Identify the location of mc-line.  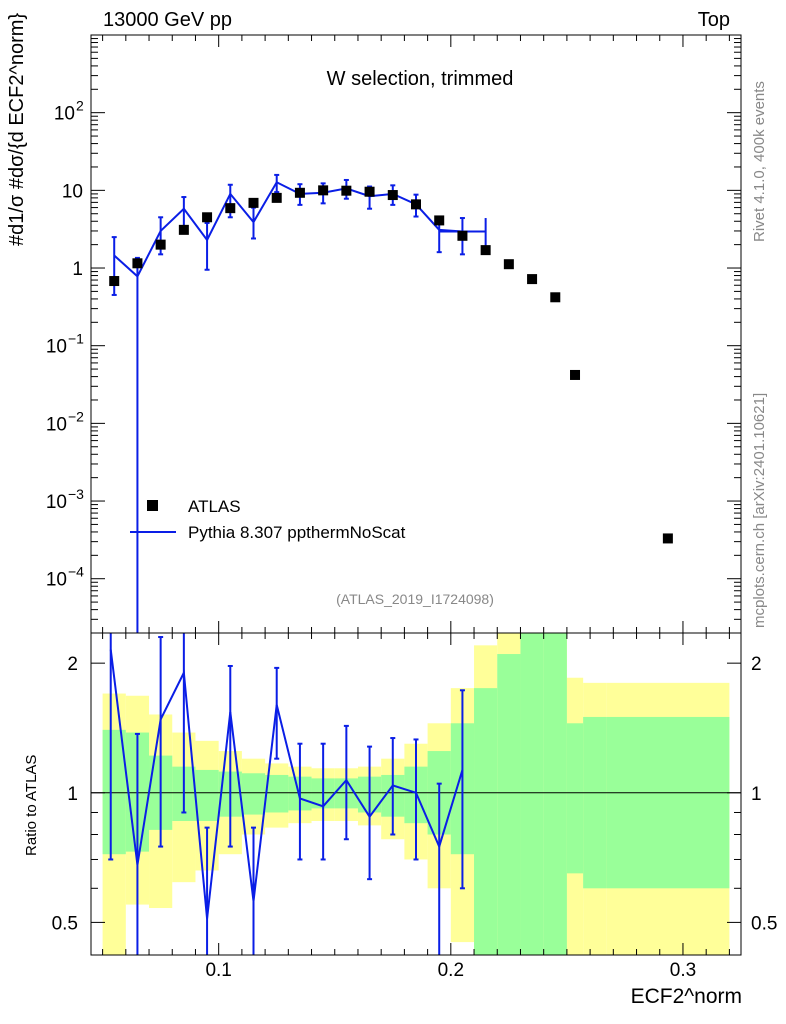
(288, 229).